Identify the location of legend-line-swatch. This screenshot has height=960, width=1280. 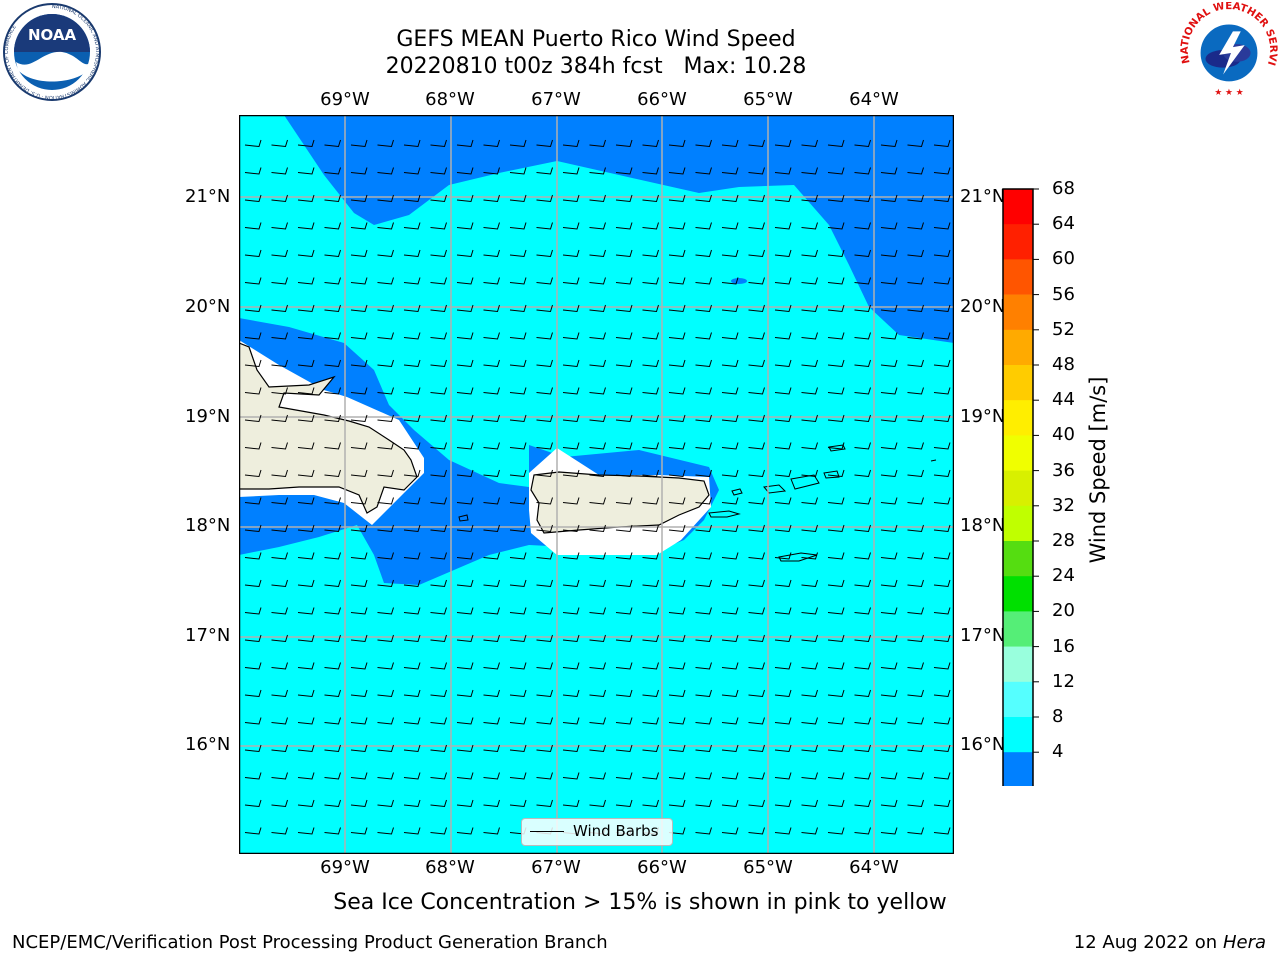
(547, 831).